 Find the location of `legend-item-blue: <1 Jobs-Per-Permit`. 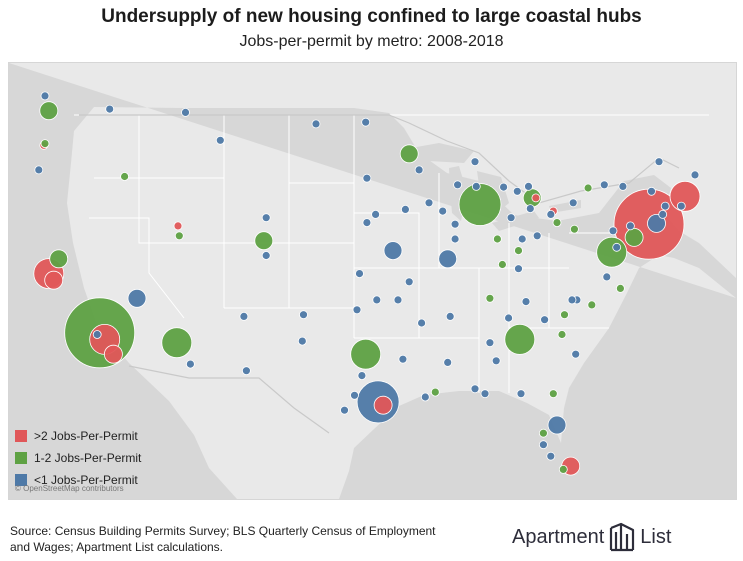

legend-item-blue: <1 Jobs-Per-Permit is located at coordinates (78, 480).